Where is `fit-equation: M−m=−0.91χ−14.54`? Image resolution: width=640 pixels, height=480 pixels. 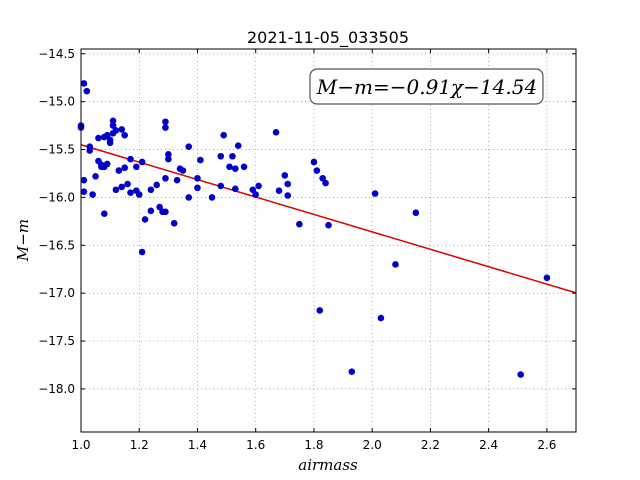 fit-equation: M−m=−0.91χ−14.54 is located at coordinates (426, 87).